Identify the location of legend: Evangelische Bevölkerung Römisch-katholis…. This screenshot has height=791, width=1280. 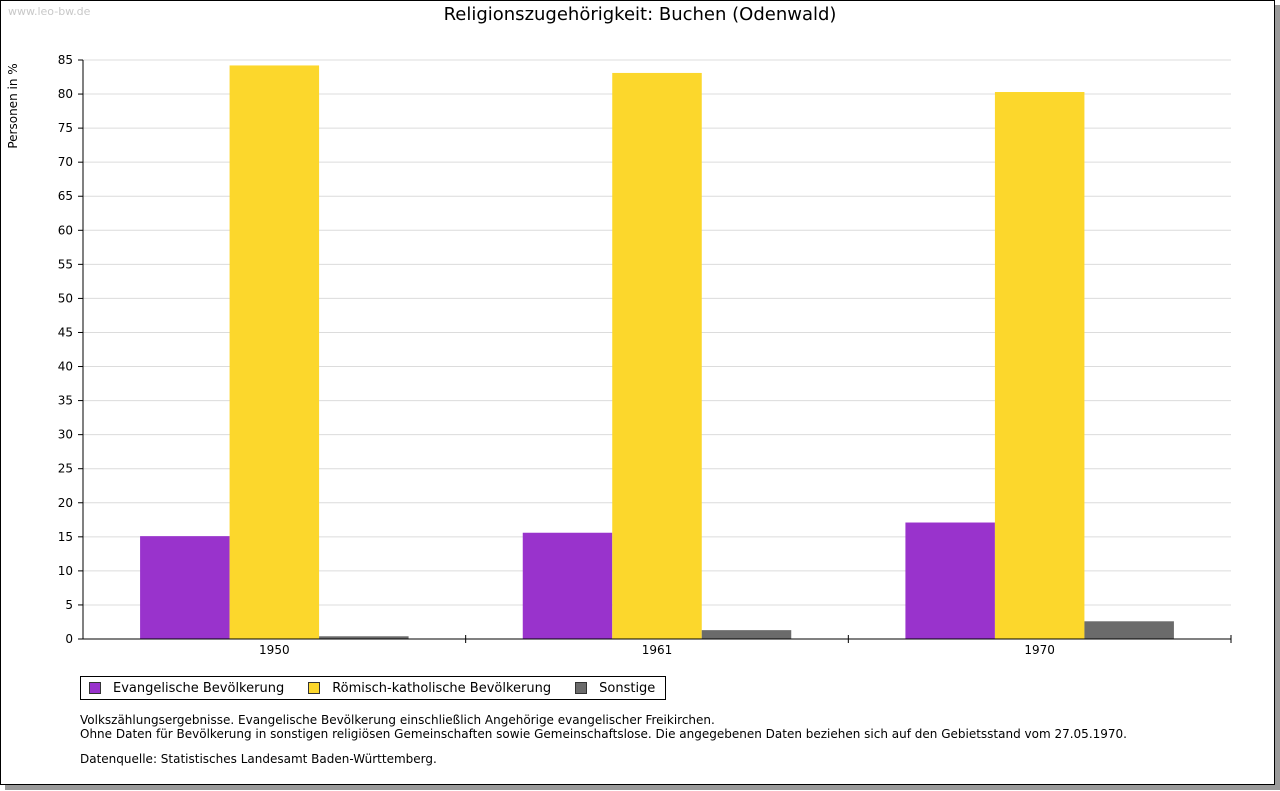
(373, 688).